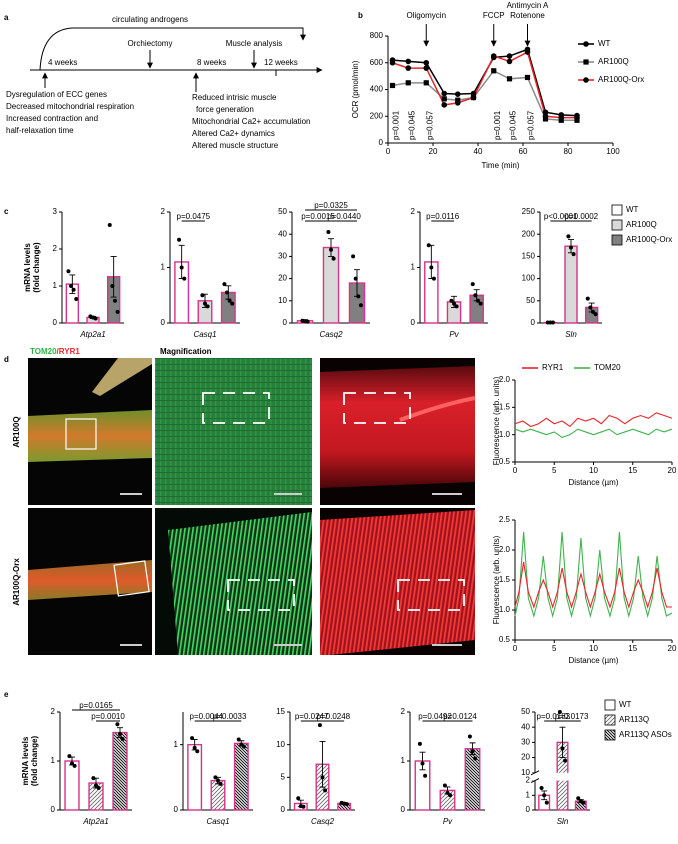  I want to click on legend-marker, so click(586, 62).